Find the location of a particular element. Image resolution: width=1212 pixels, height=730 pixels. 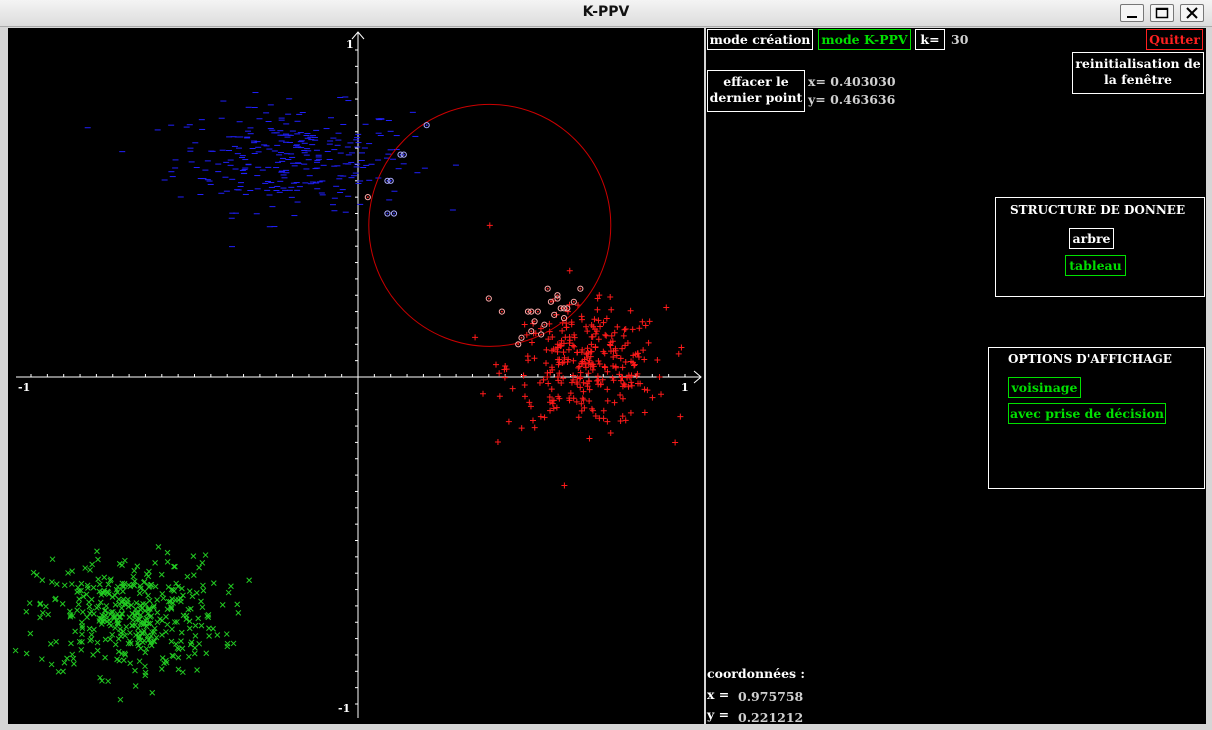

k-label: k= is located at coordinates (930, 39).